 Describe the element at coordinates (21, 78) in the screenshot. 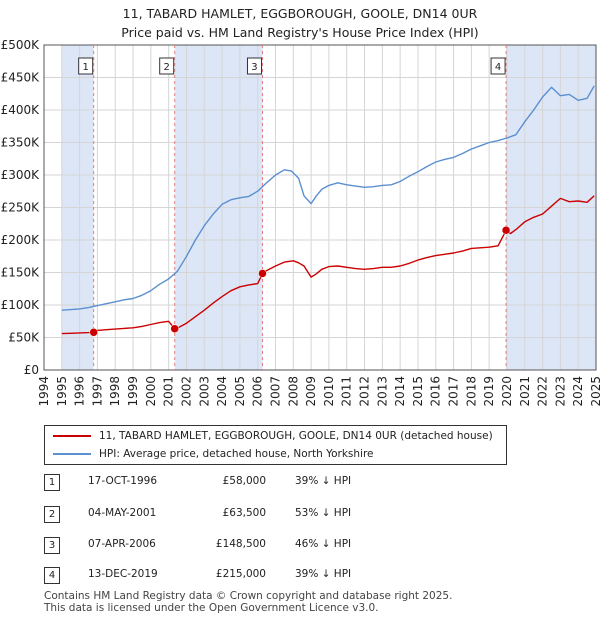

I see `y-tick-label: £450K` at that location.